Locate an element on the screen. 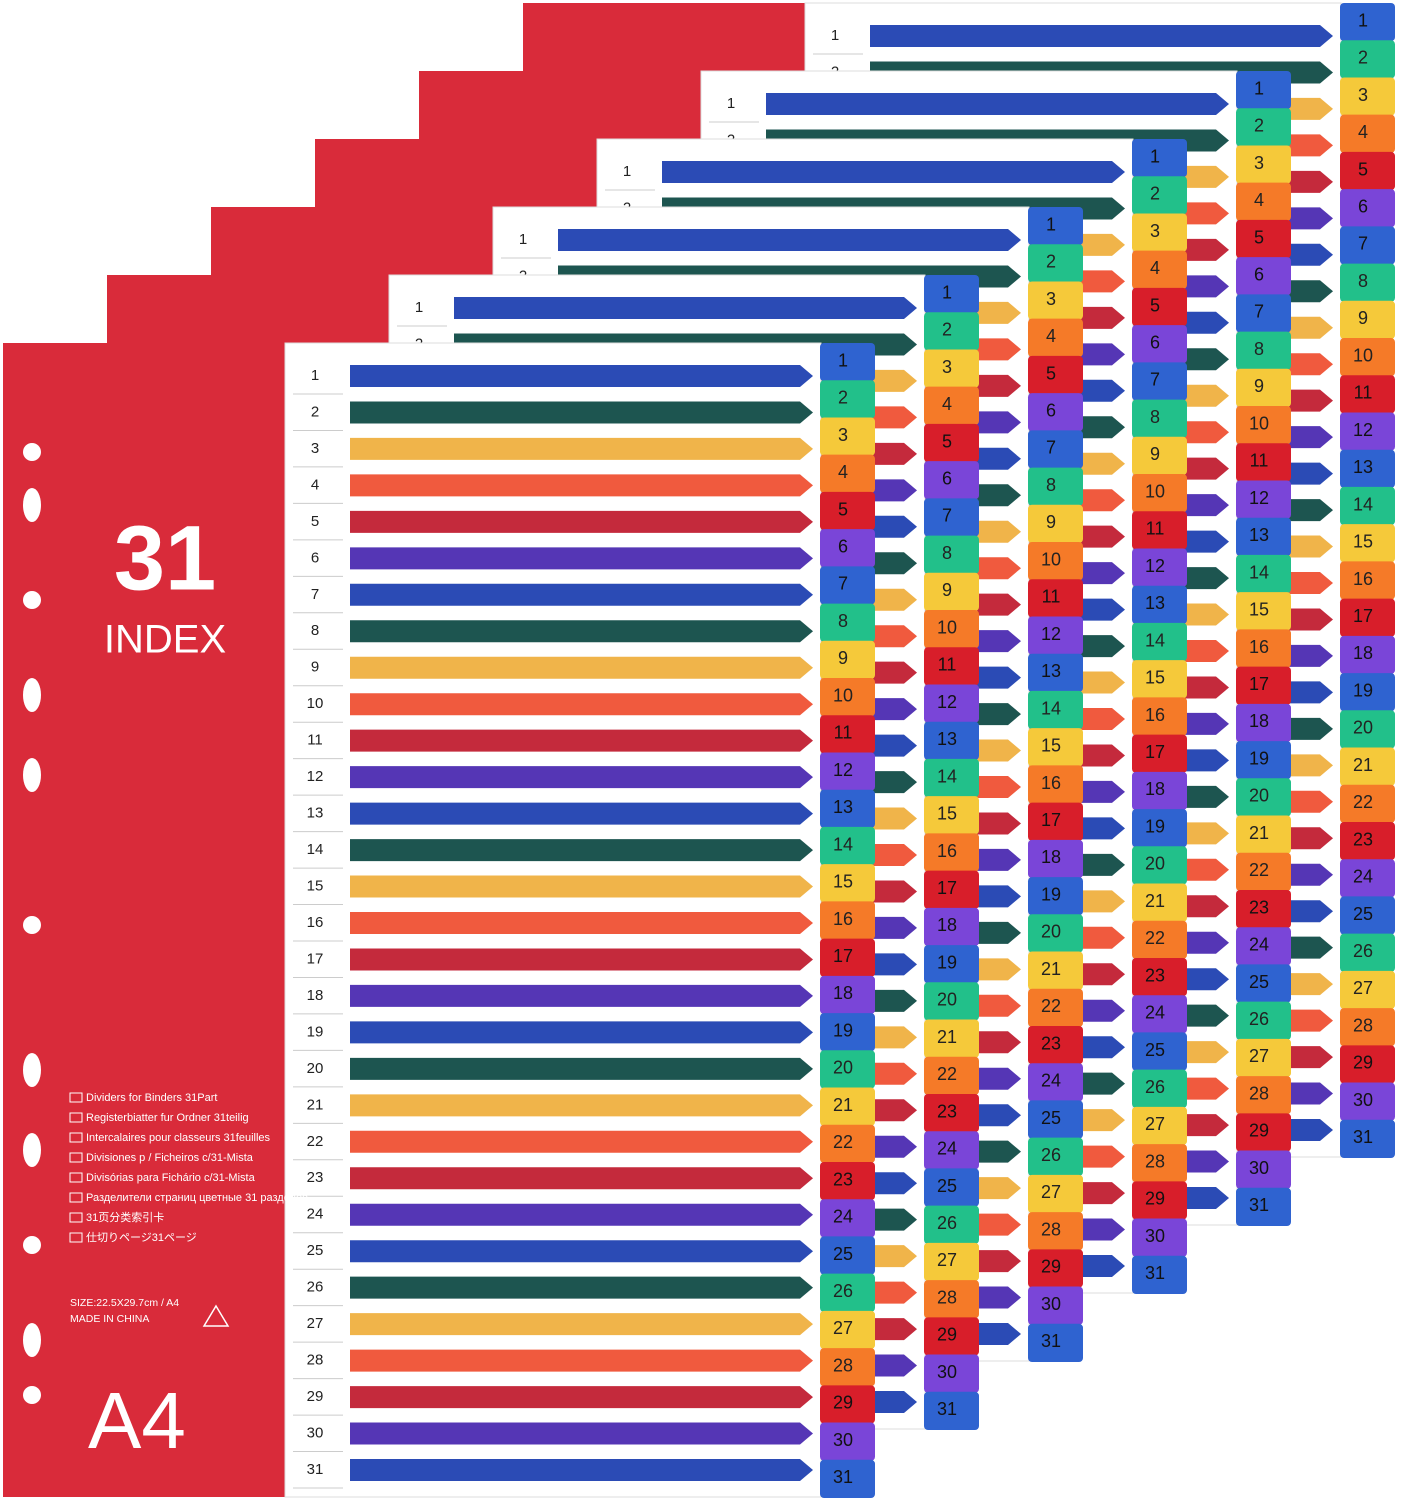  tab-number: 16 is located at coordinates (947, 851).